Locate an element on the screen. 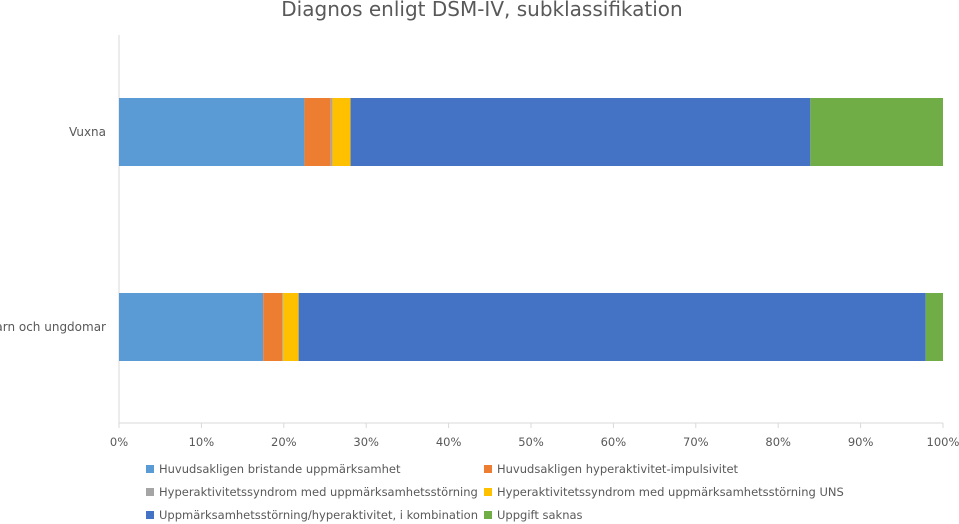 This screenshot has height=524, width=959. x-tick-label: 60% is located at coordinates (614, 442).